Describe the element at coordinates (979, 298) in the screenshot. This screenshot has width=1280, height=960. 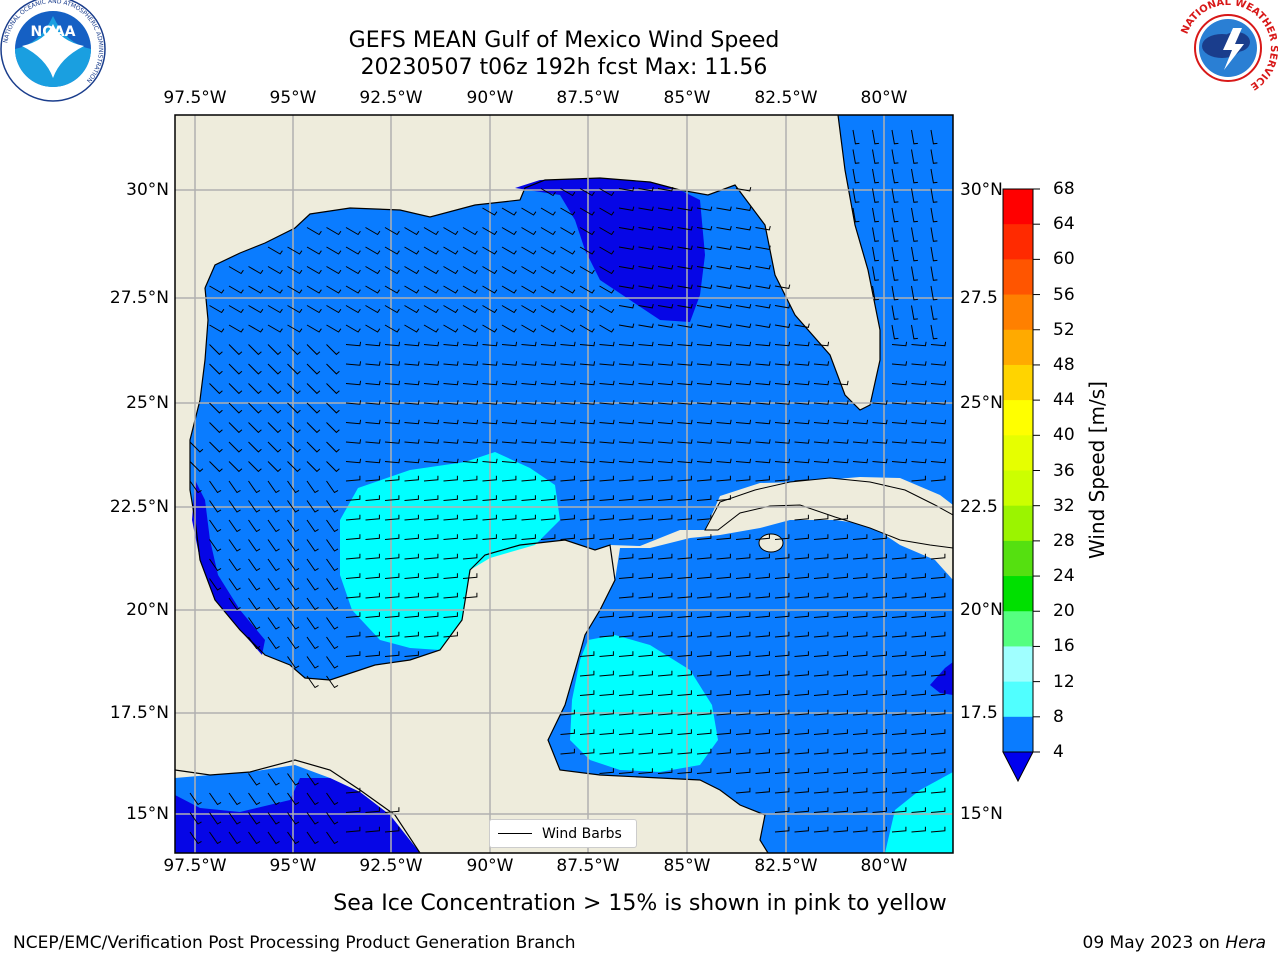
I see `lat-tick-label-right: 27.5` at that location.